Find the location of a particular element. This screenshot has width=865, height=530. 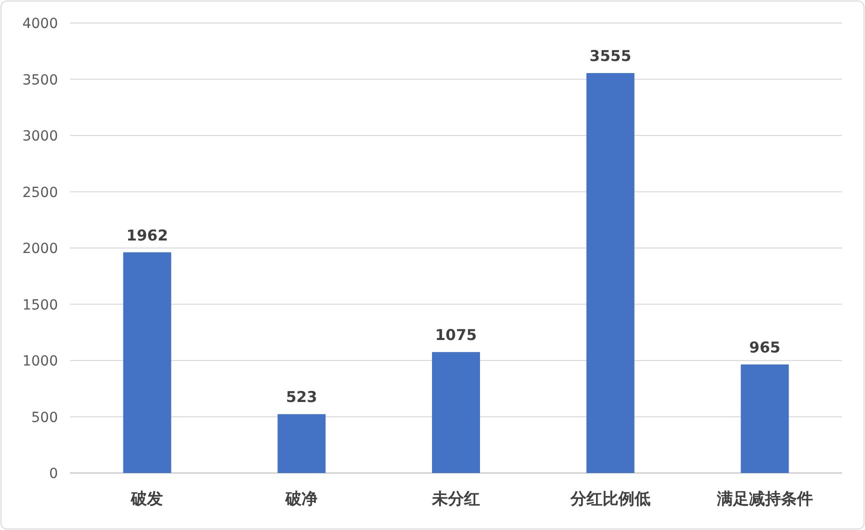

y-tick-label: 2000 is located at coordinates (40, 249).